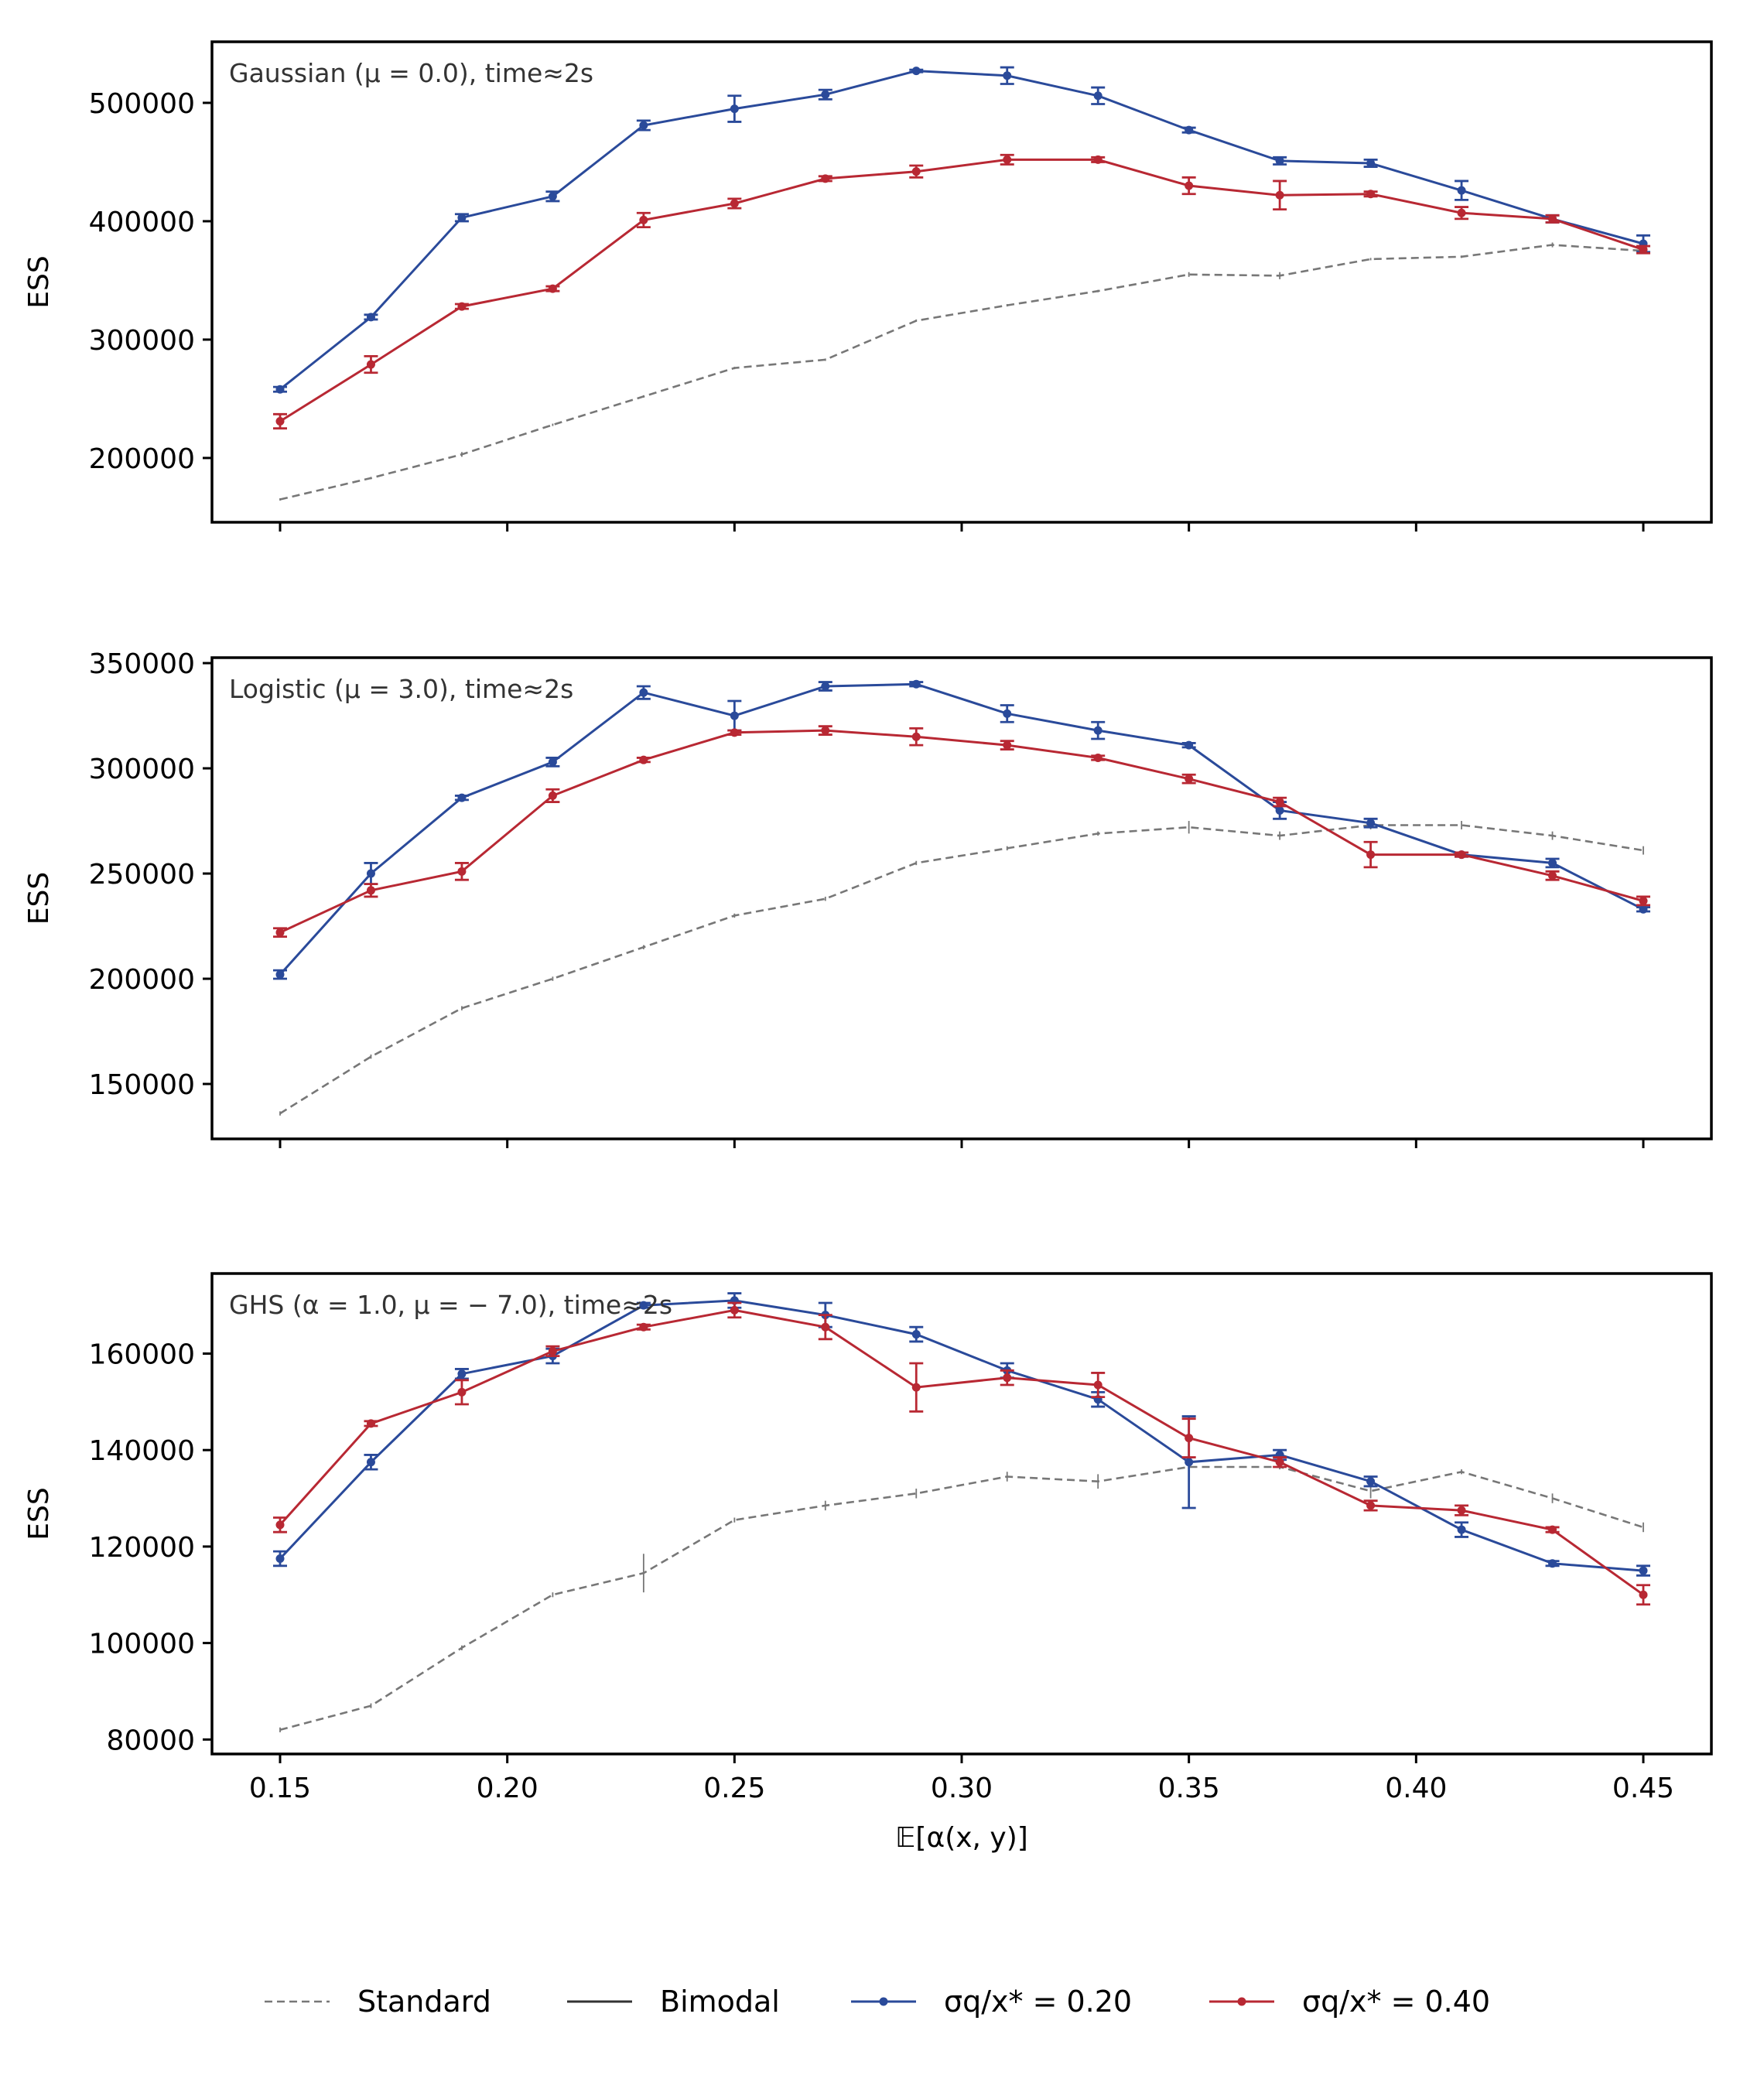 The height and width of the screenshot is (2089, 1764). Describe the element at coordinates (142, 222) in the screenshot. I see `y-tick-label: 400000` at that location.